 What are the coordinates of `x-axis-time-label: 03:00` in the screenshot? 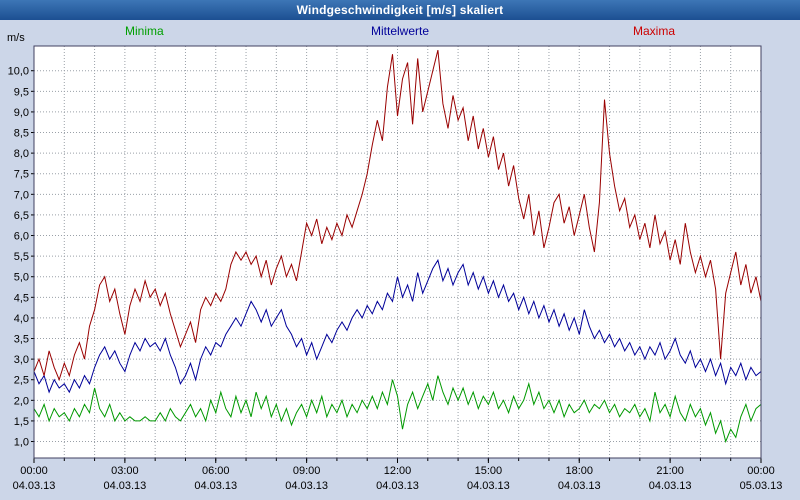 It's located at (125, 471).